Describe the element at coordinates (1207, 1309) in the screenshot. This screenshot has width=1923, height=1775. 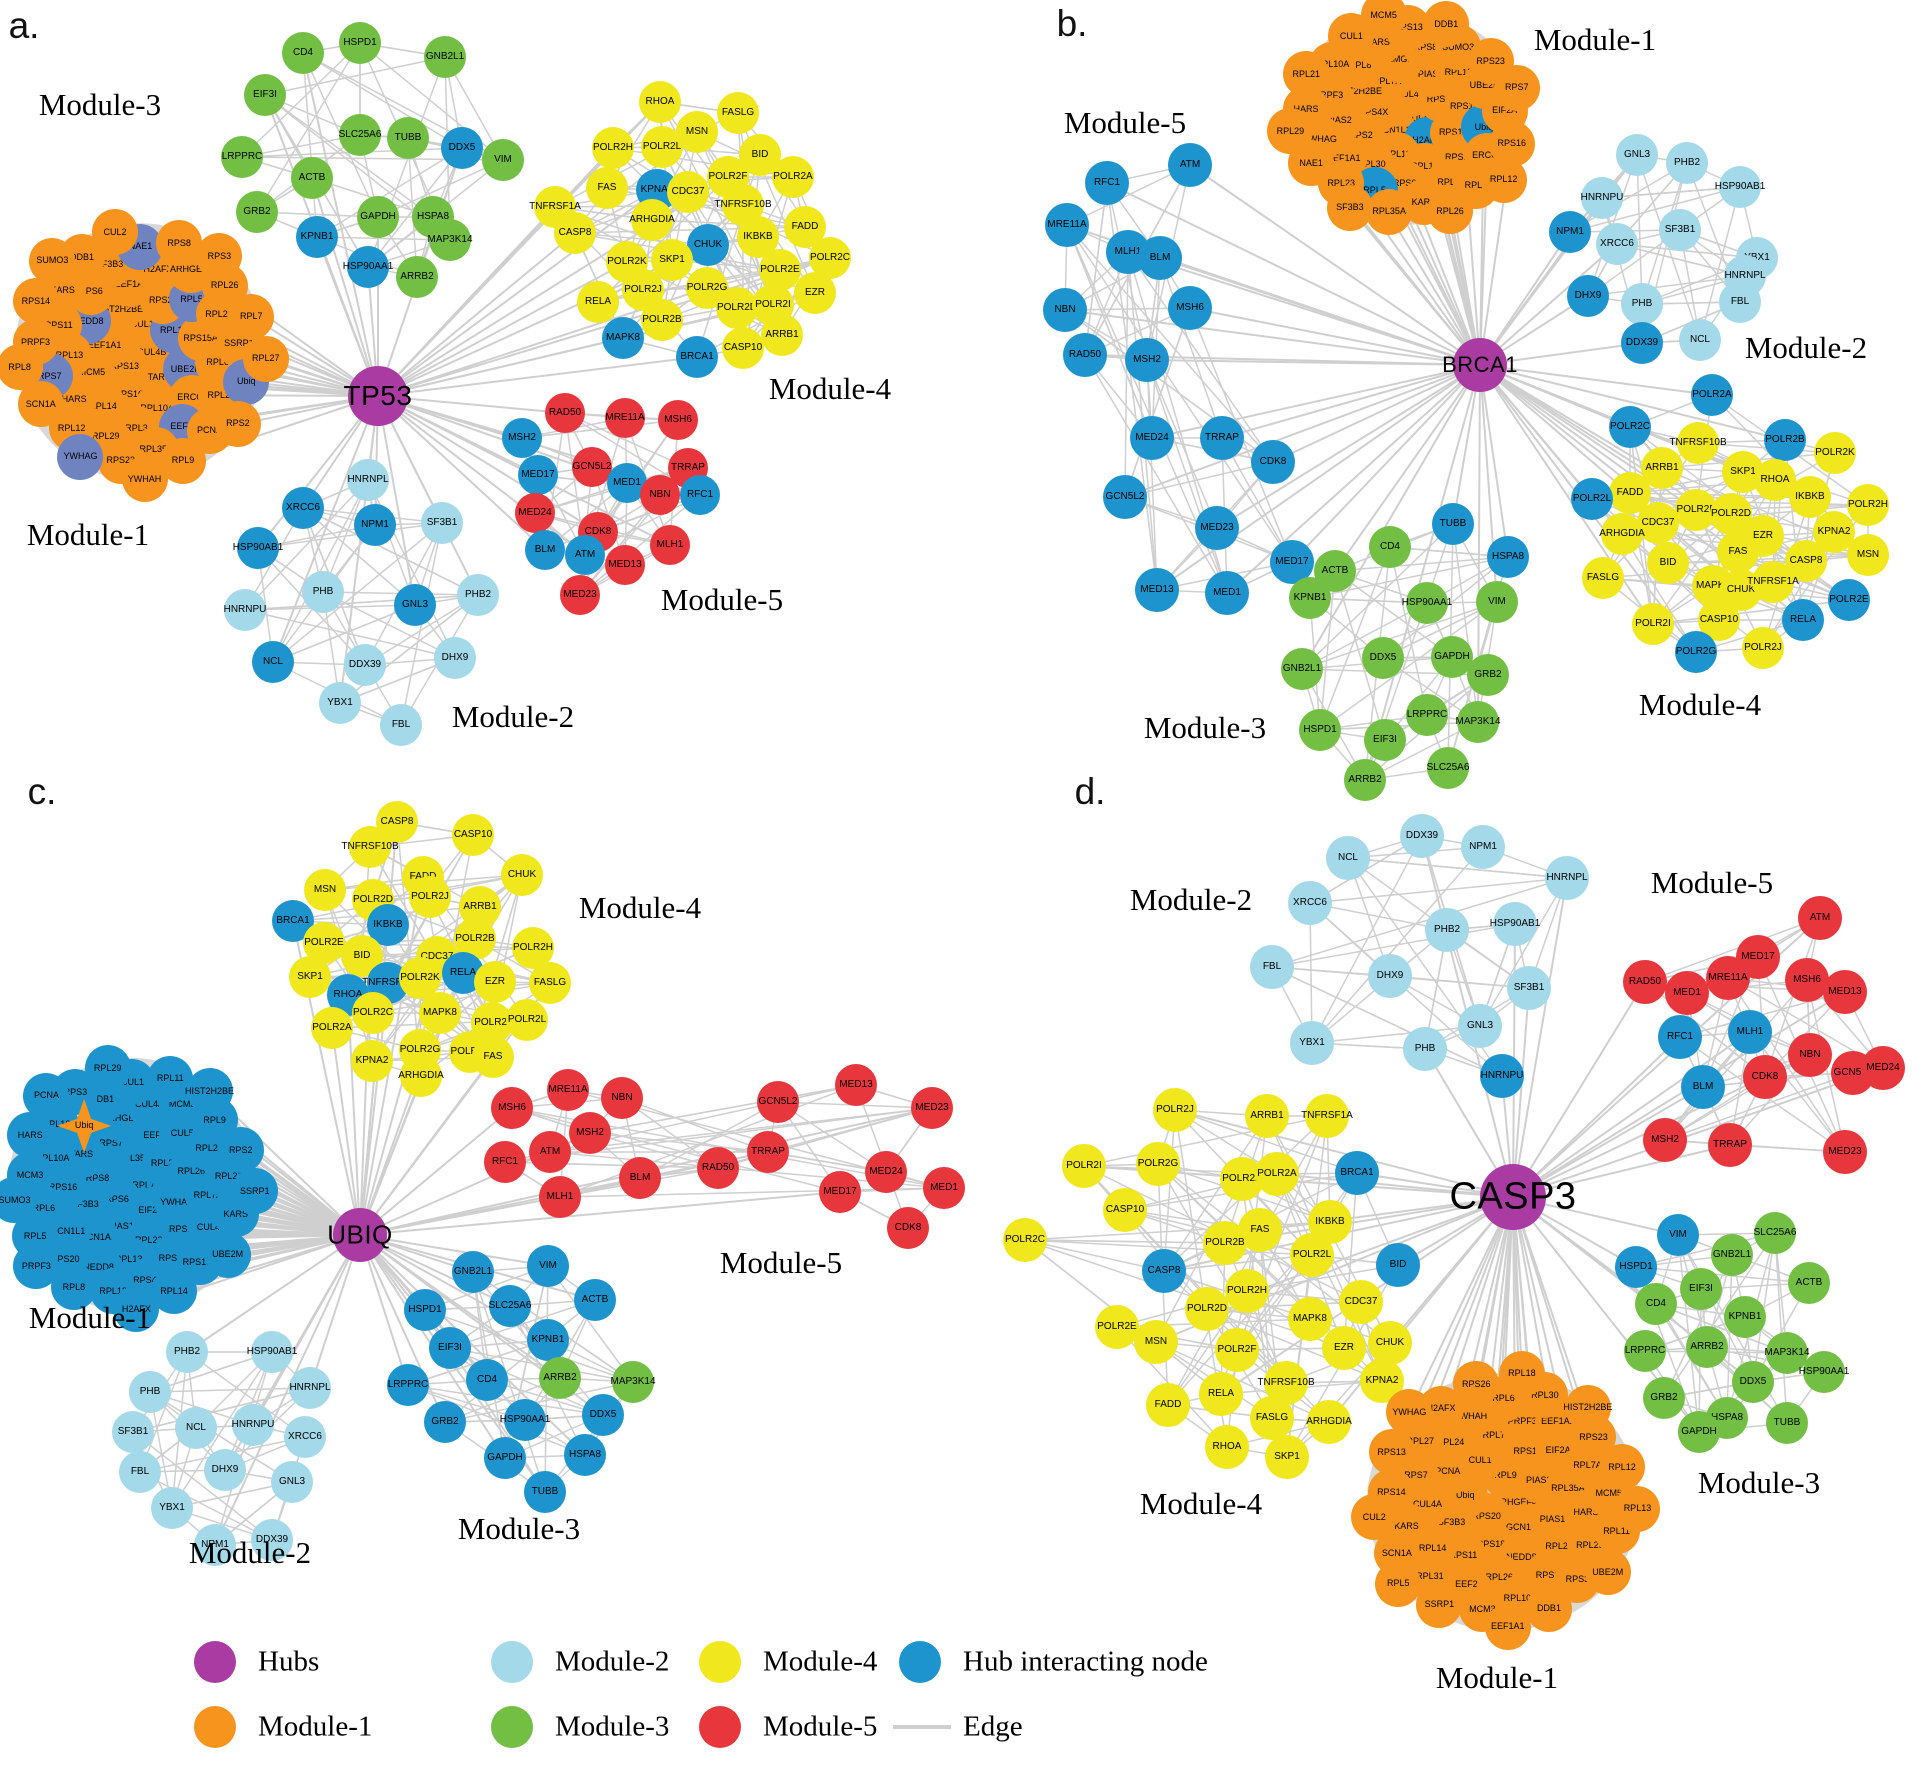
I see `gene-node: POLR2D` at that location.